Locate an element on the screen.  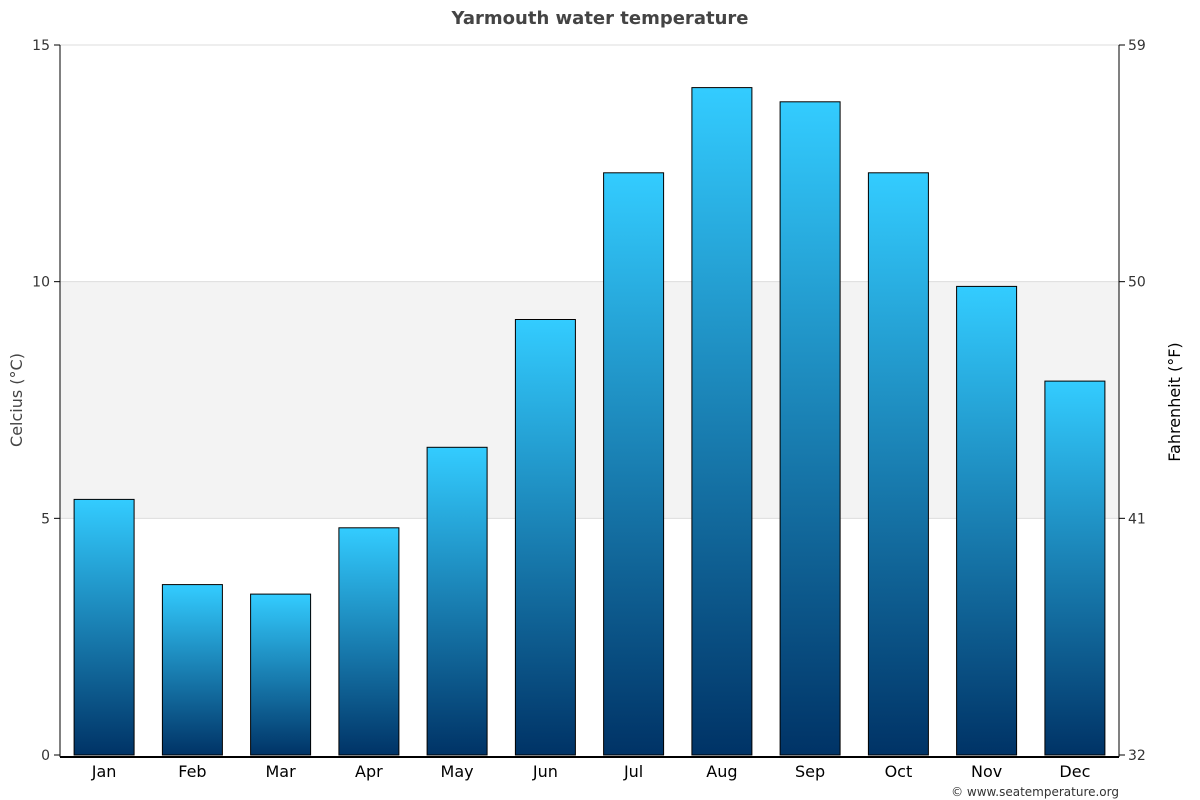
y-tick-label-celsius: 0 is located at coordinates (45, 756).